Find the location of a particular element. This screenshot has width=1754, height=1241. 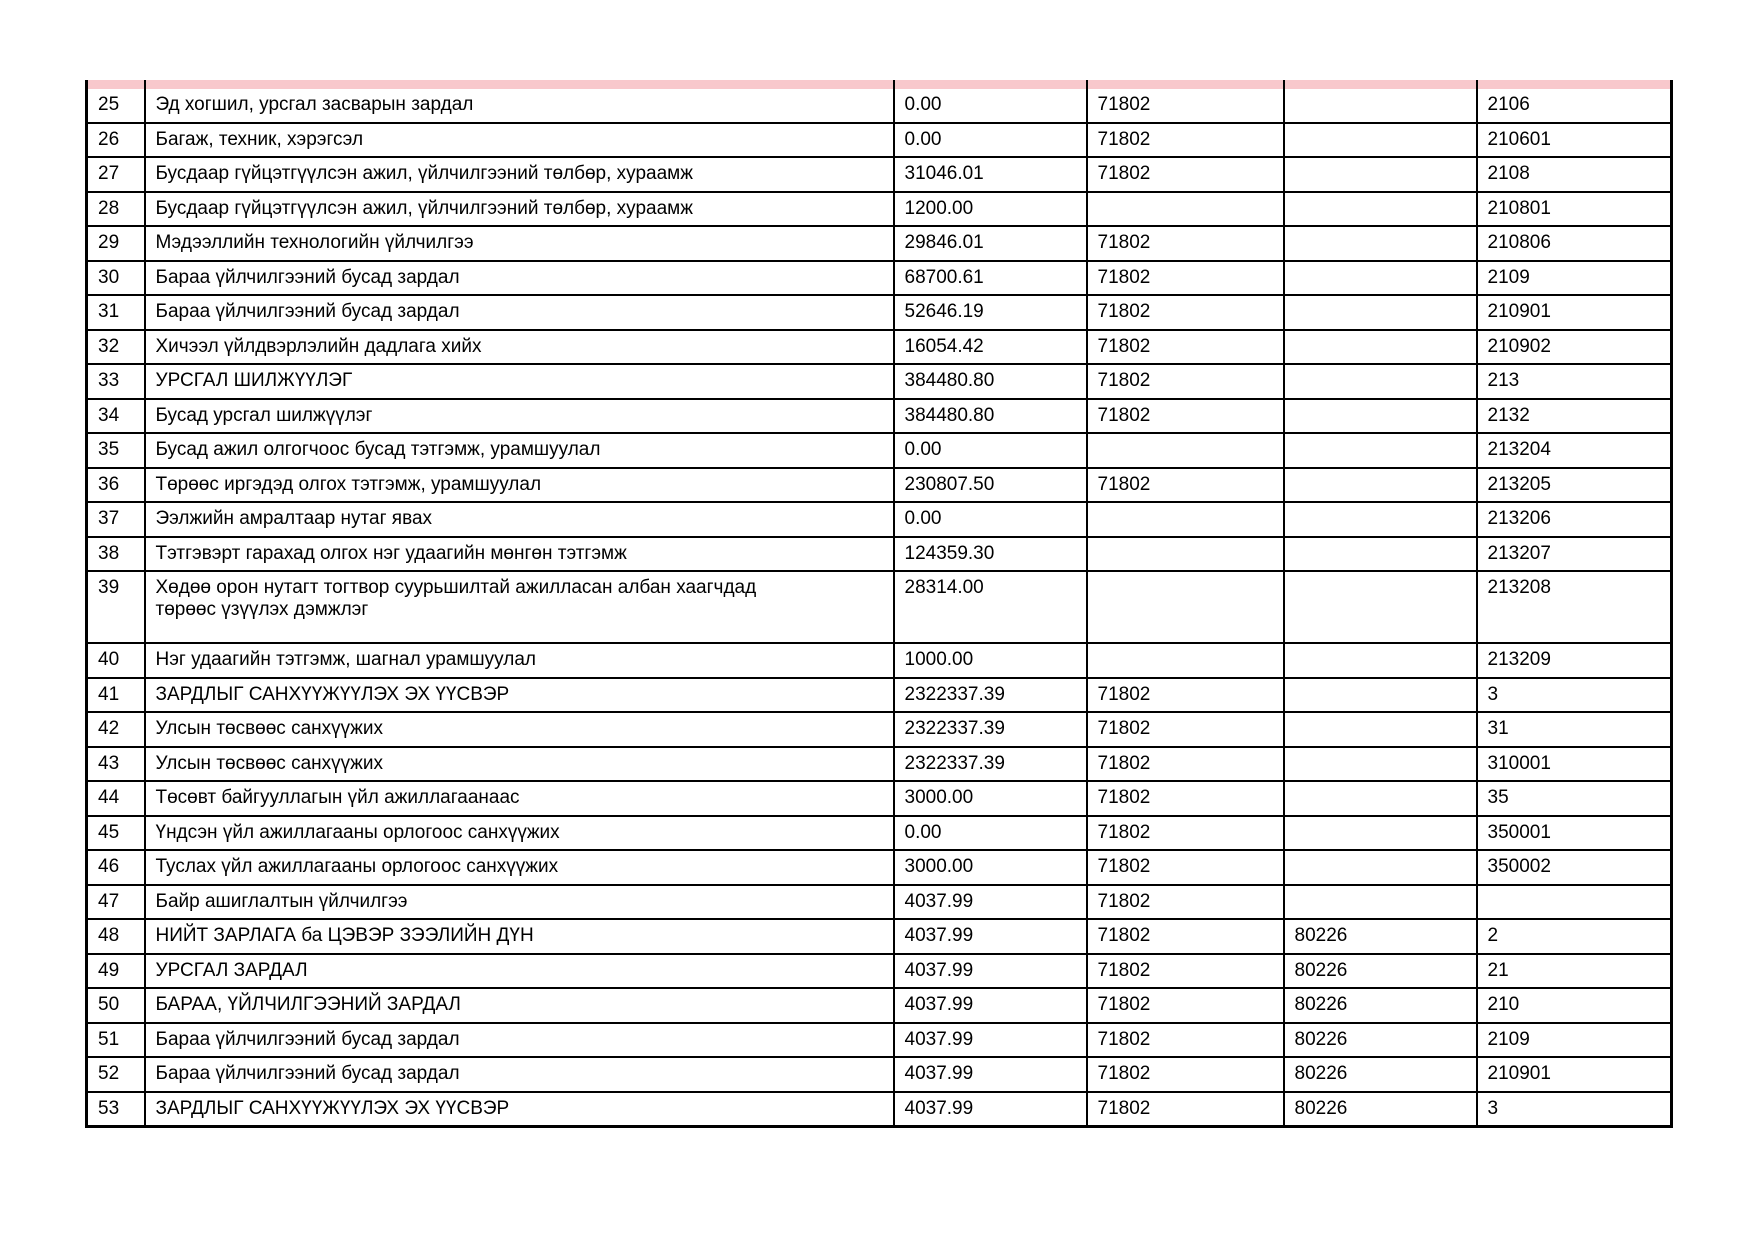

cell-econ-code: 213206 is located at coordinates (1574, 519).